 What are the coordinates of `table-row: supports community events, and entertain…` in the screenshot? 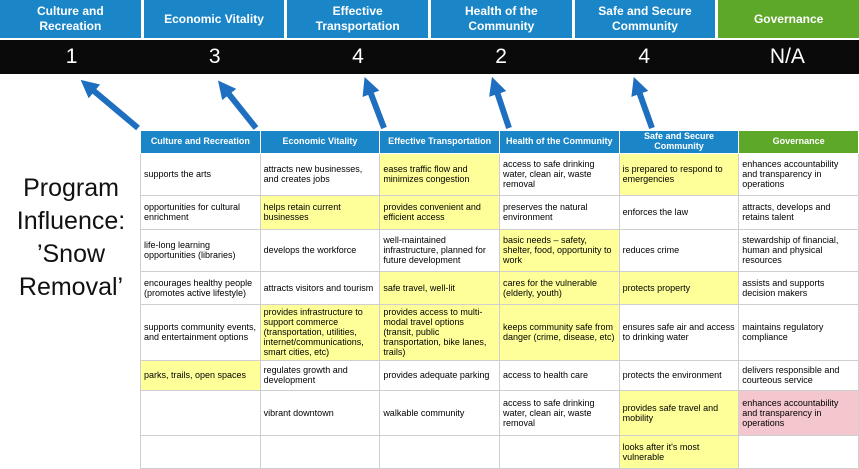 It's located at (499, 332).